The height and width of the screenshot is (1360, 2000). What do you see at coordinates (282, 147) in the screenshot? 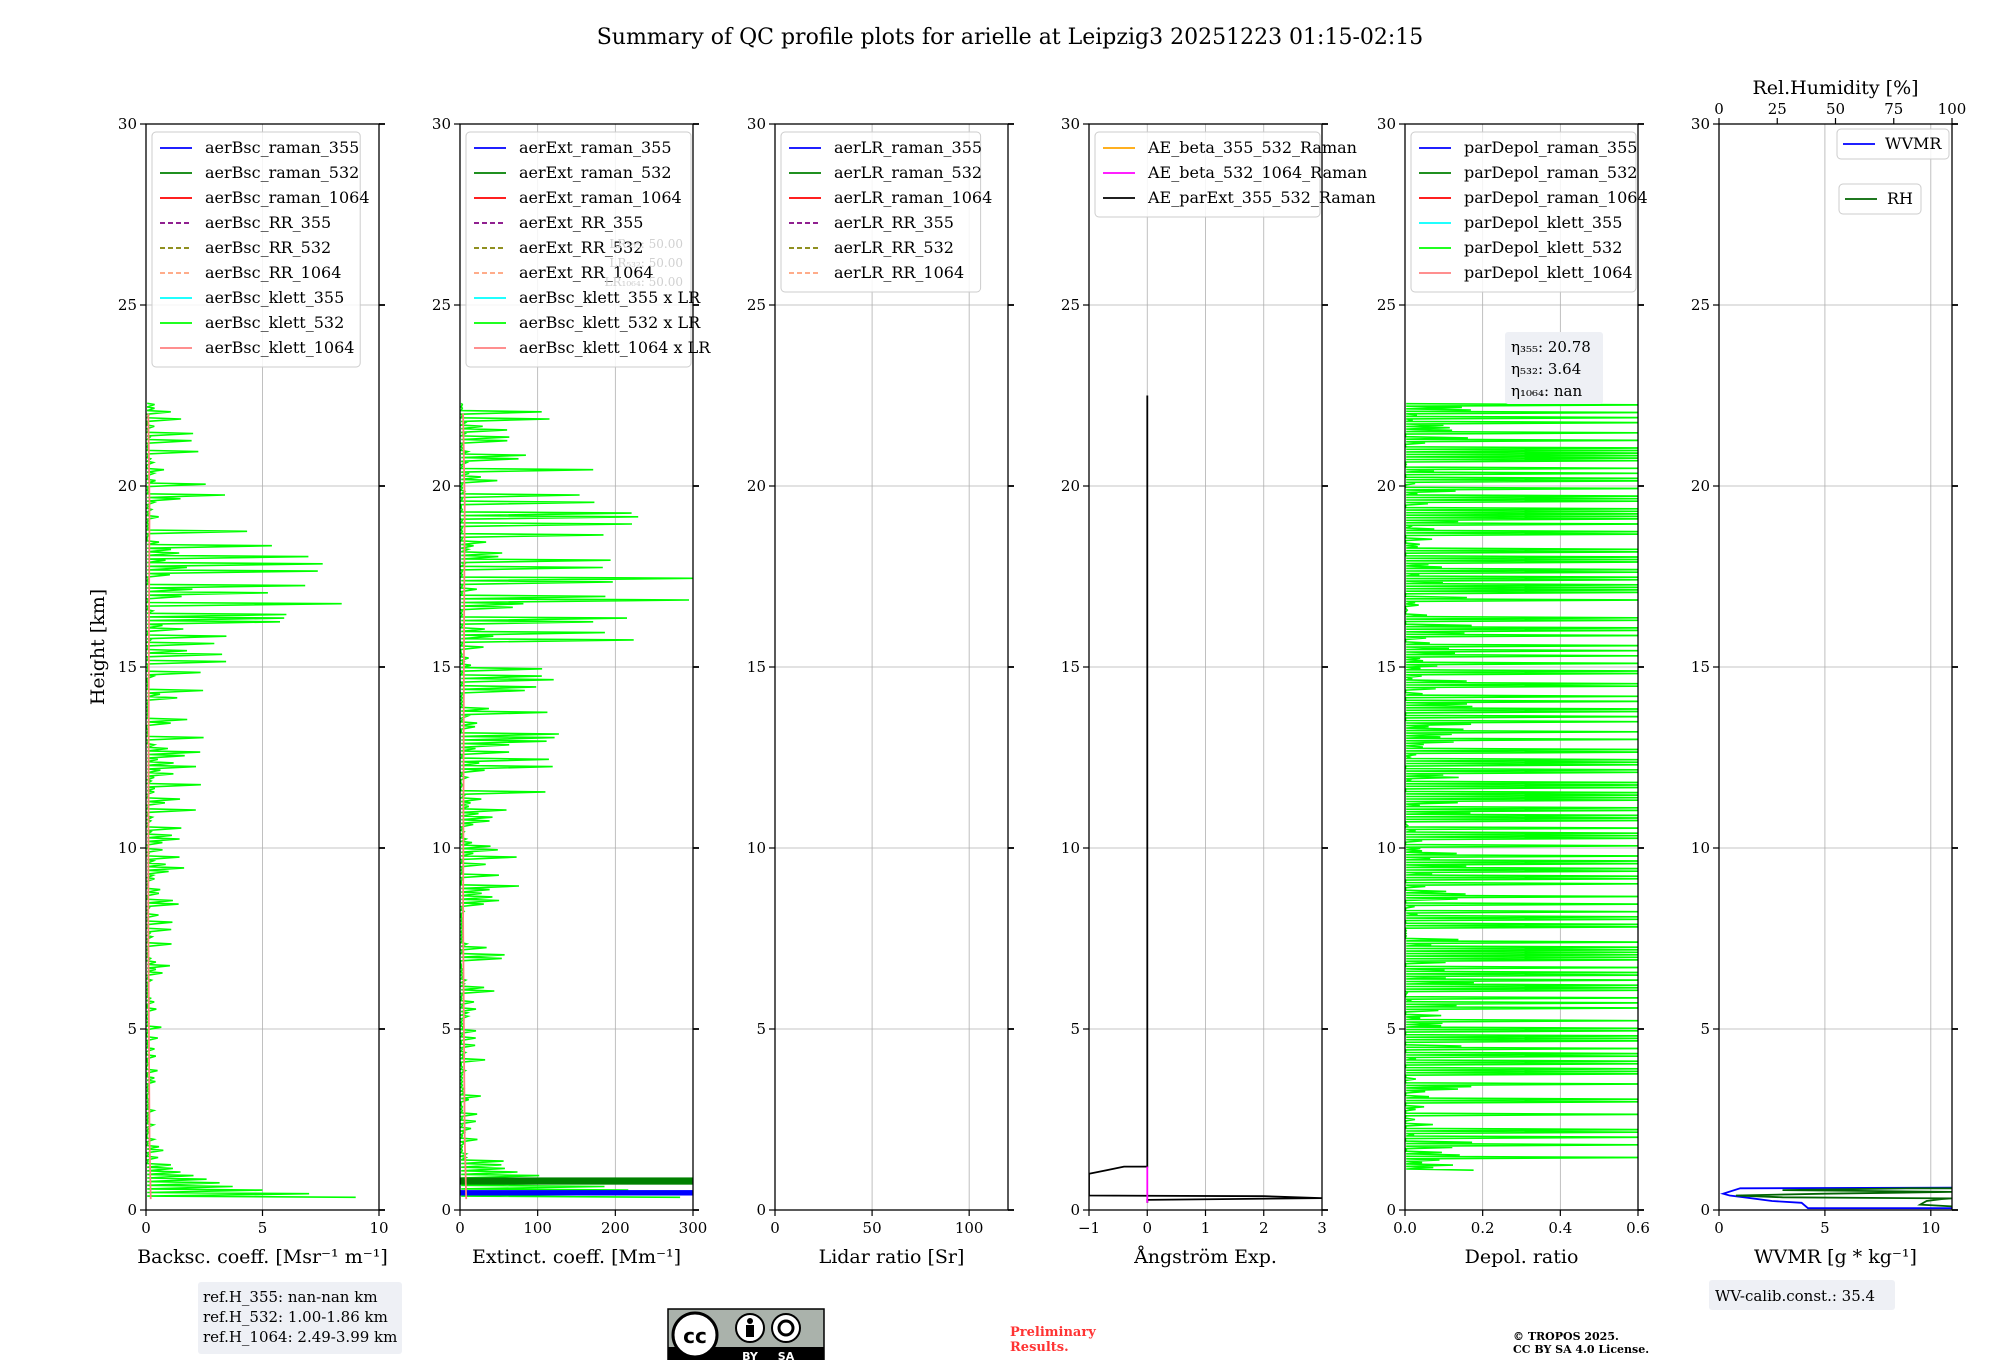
I see `legend-label: aerBsc_raman_355` at bounding box center [282, 147].